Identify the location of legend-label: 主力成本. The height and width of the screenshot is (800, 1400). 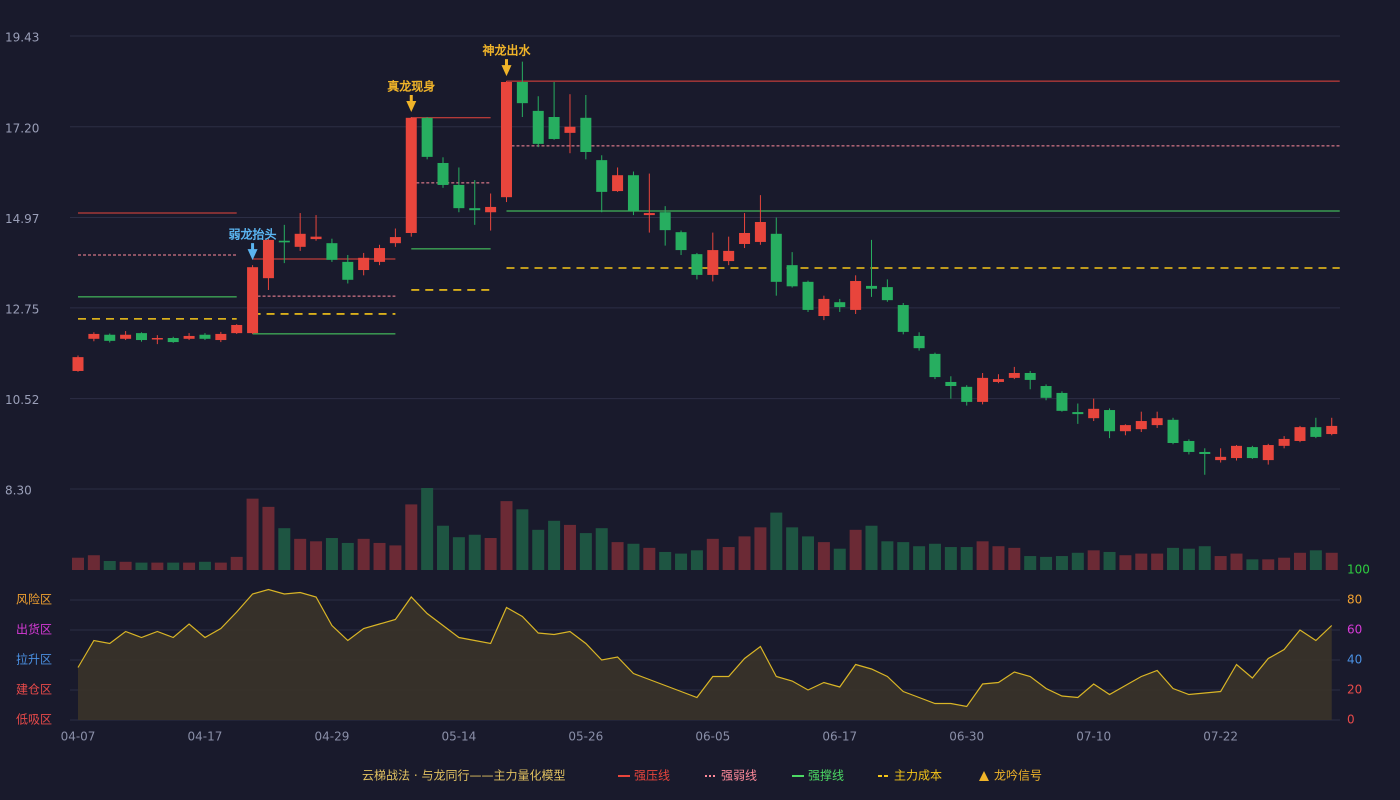
(918, 776).